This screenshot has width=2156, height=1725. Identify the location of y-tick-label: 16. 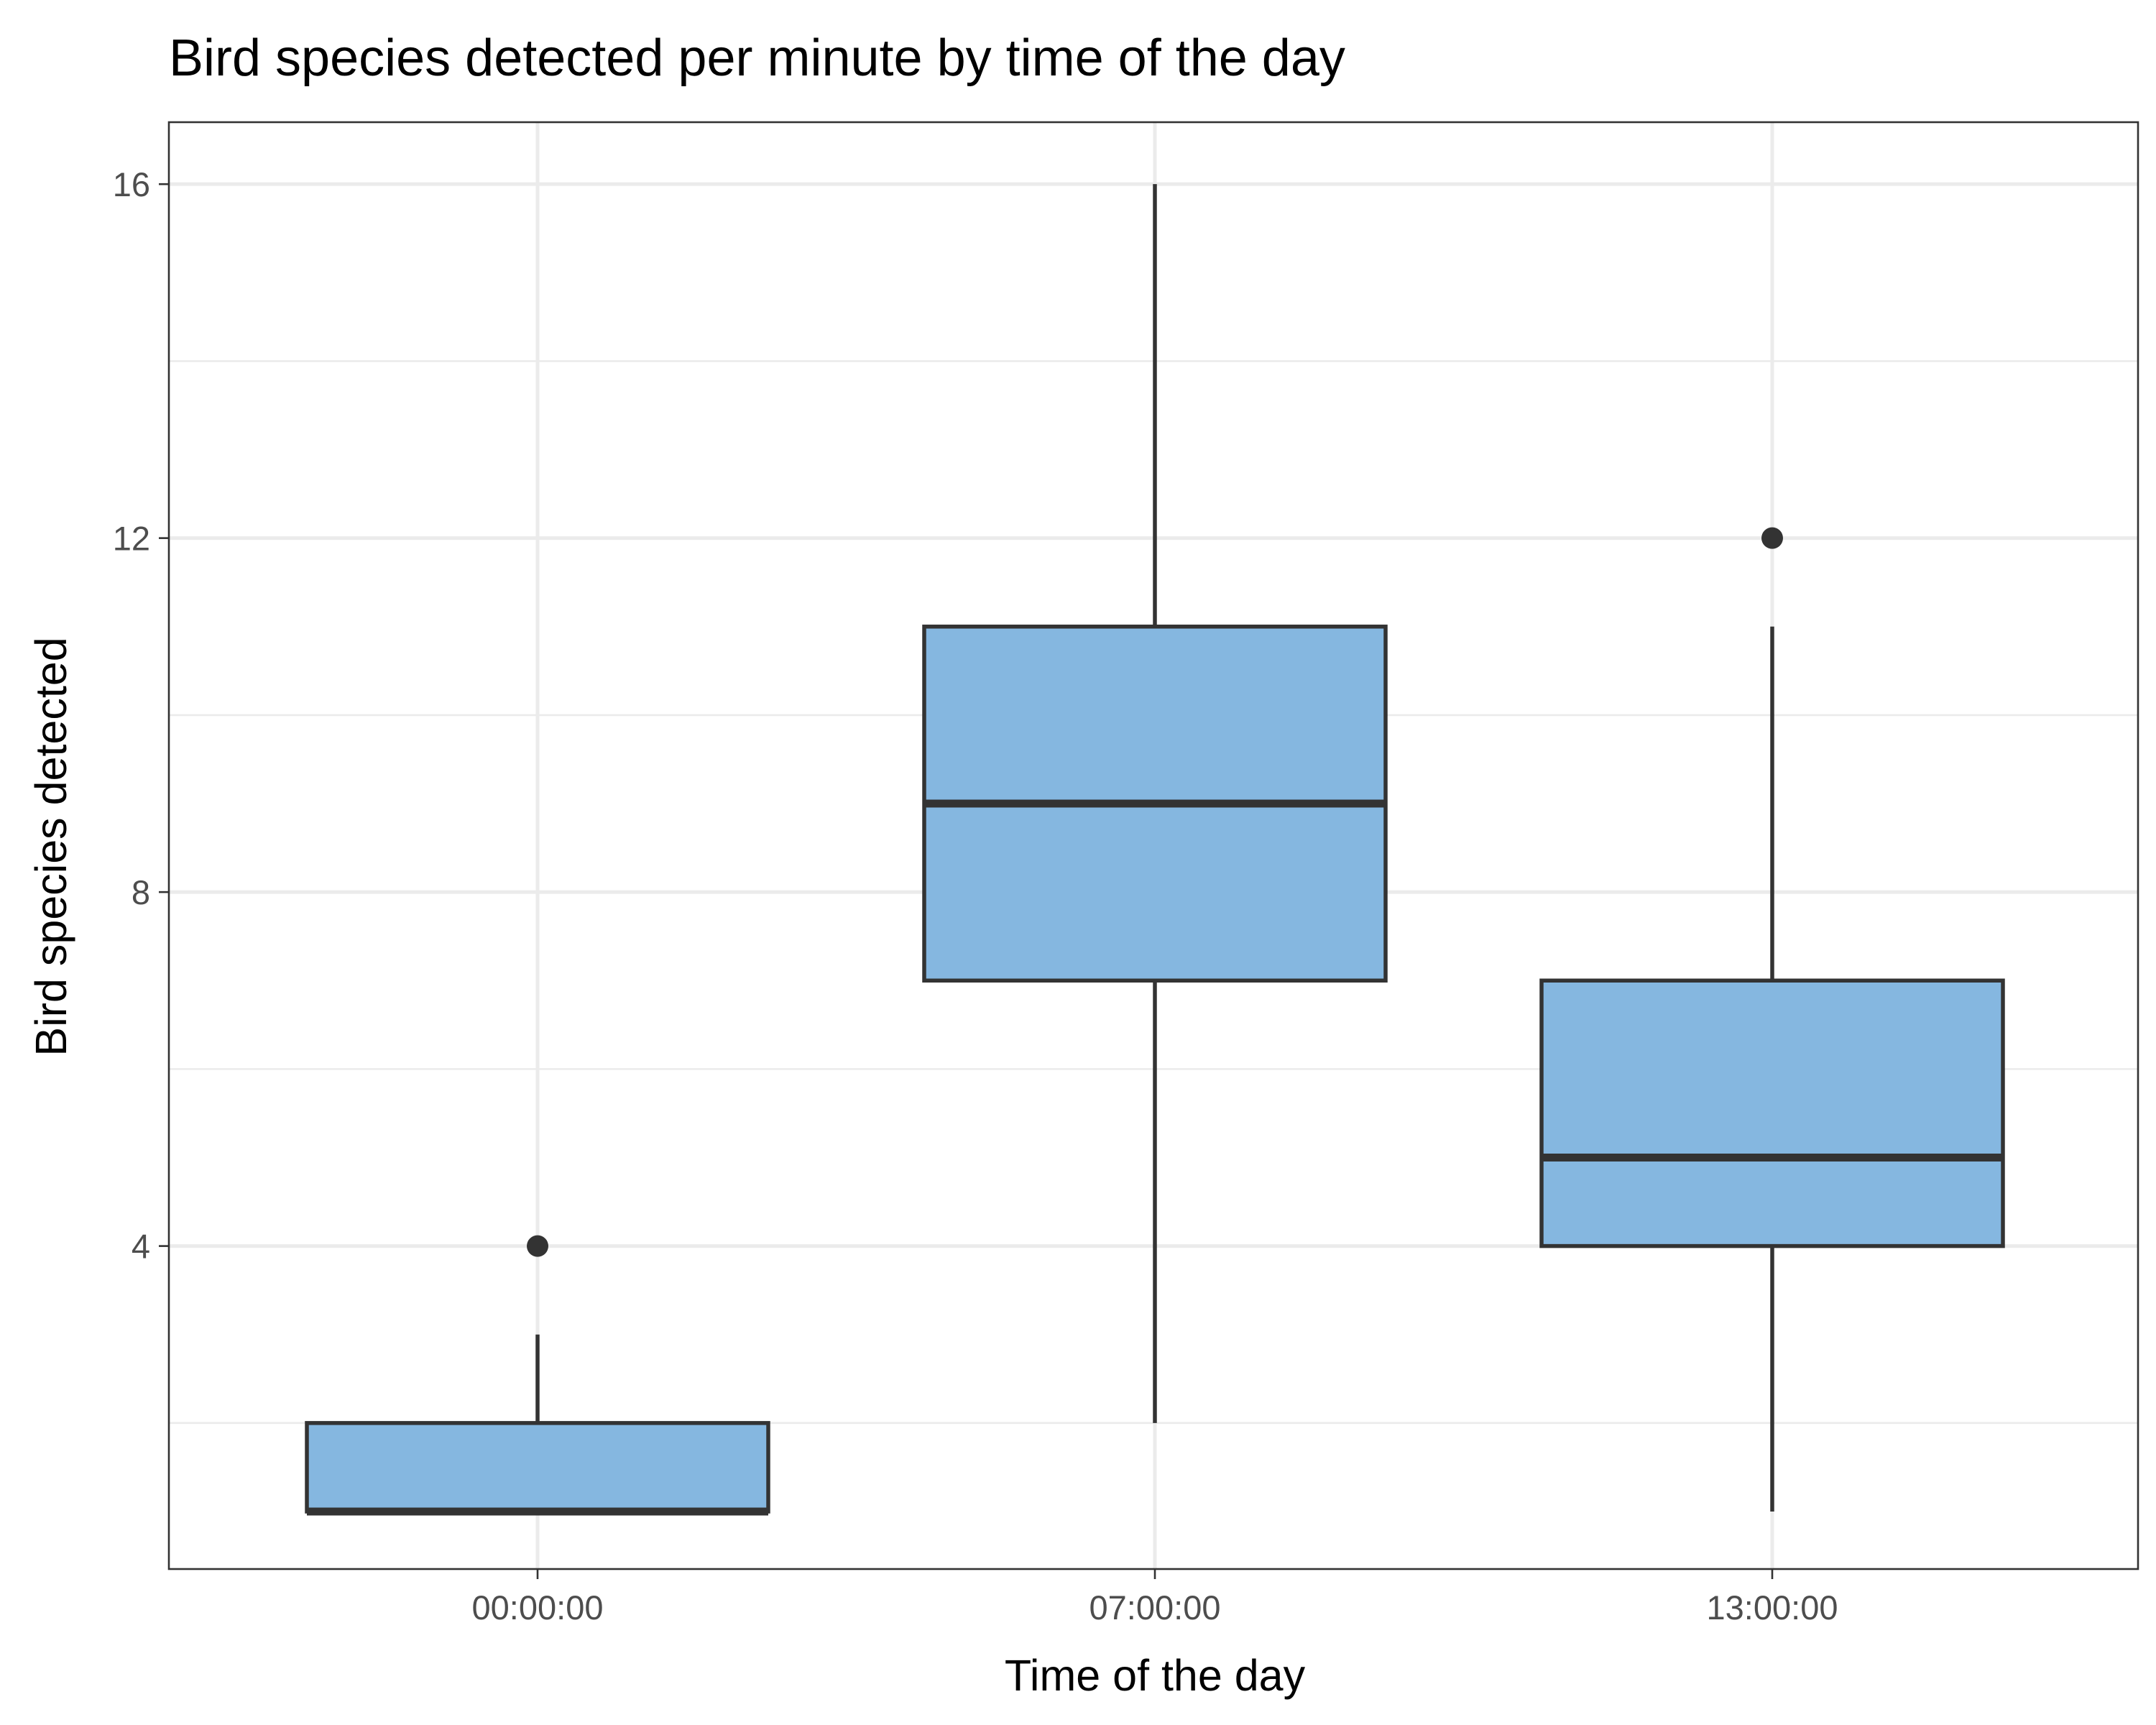
(131, 184).